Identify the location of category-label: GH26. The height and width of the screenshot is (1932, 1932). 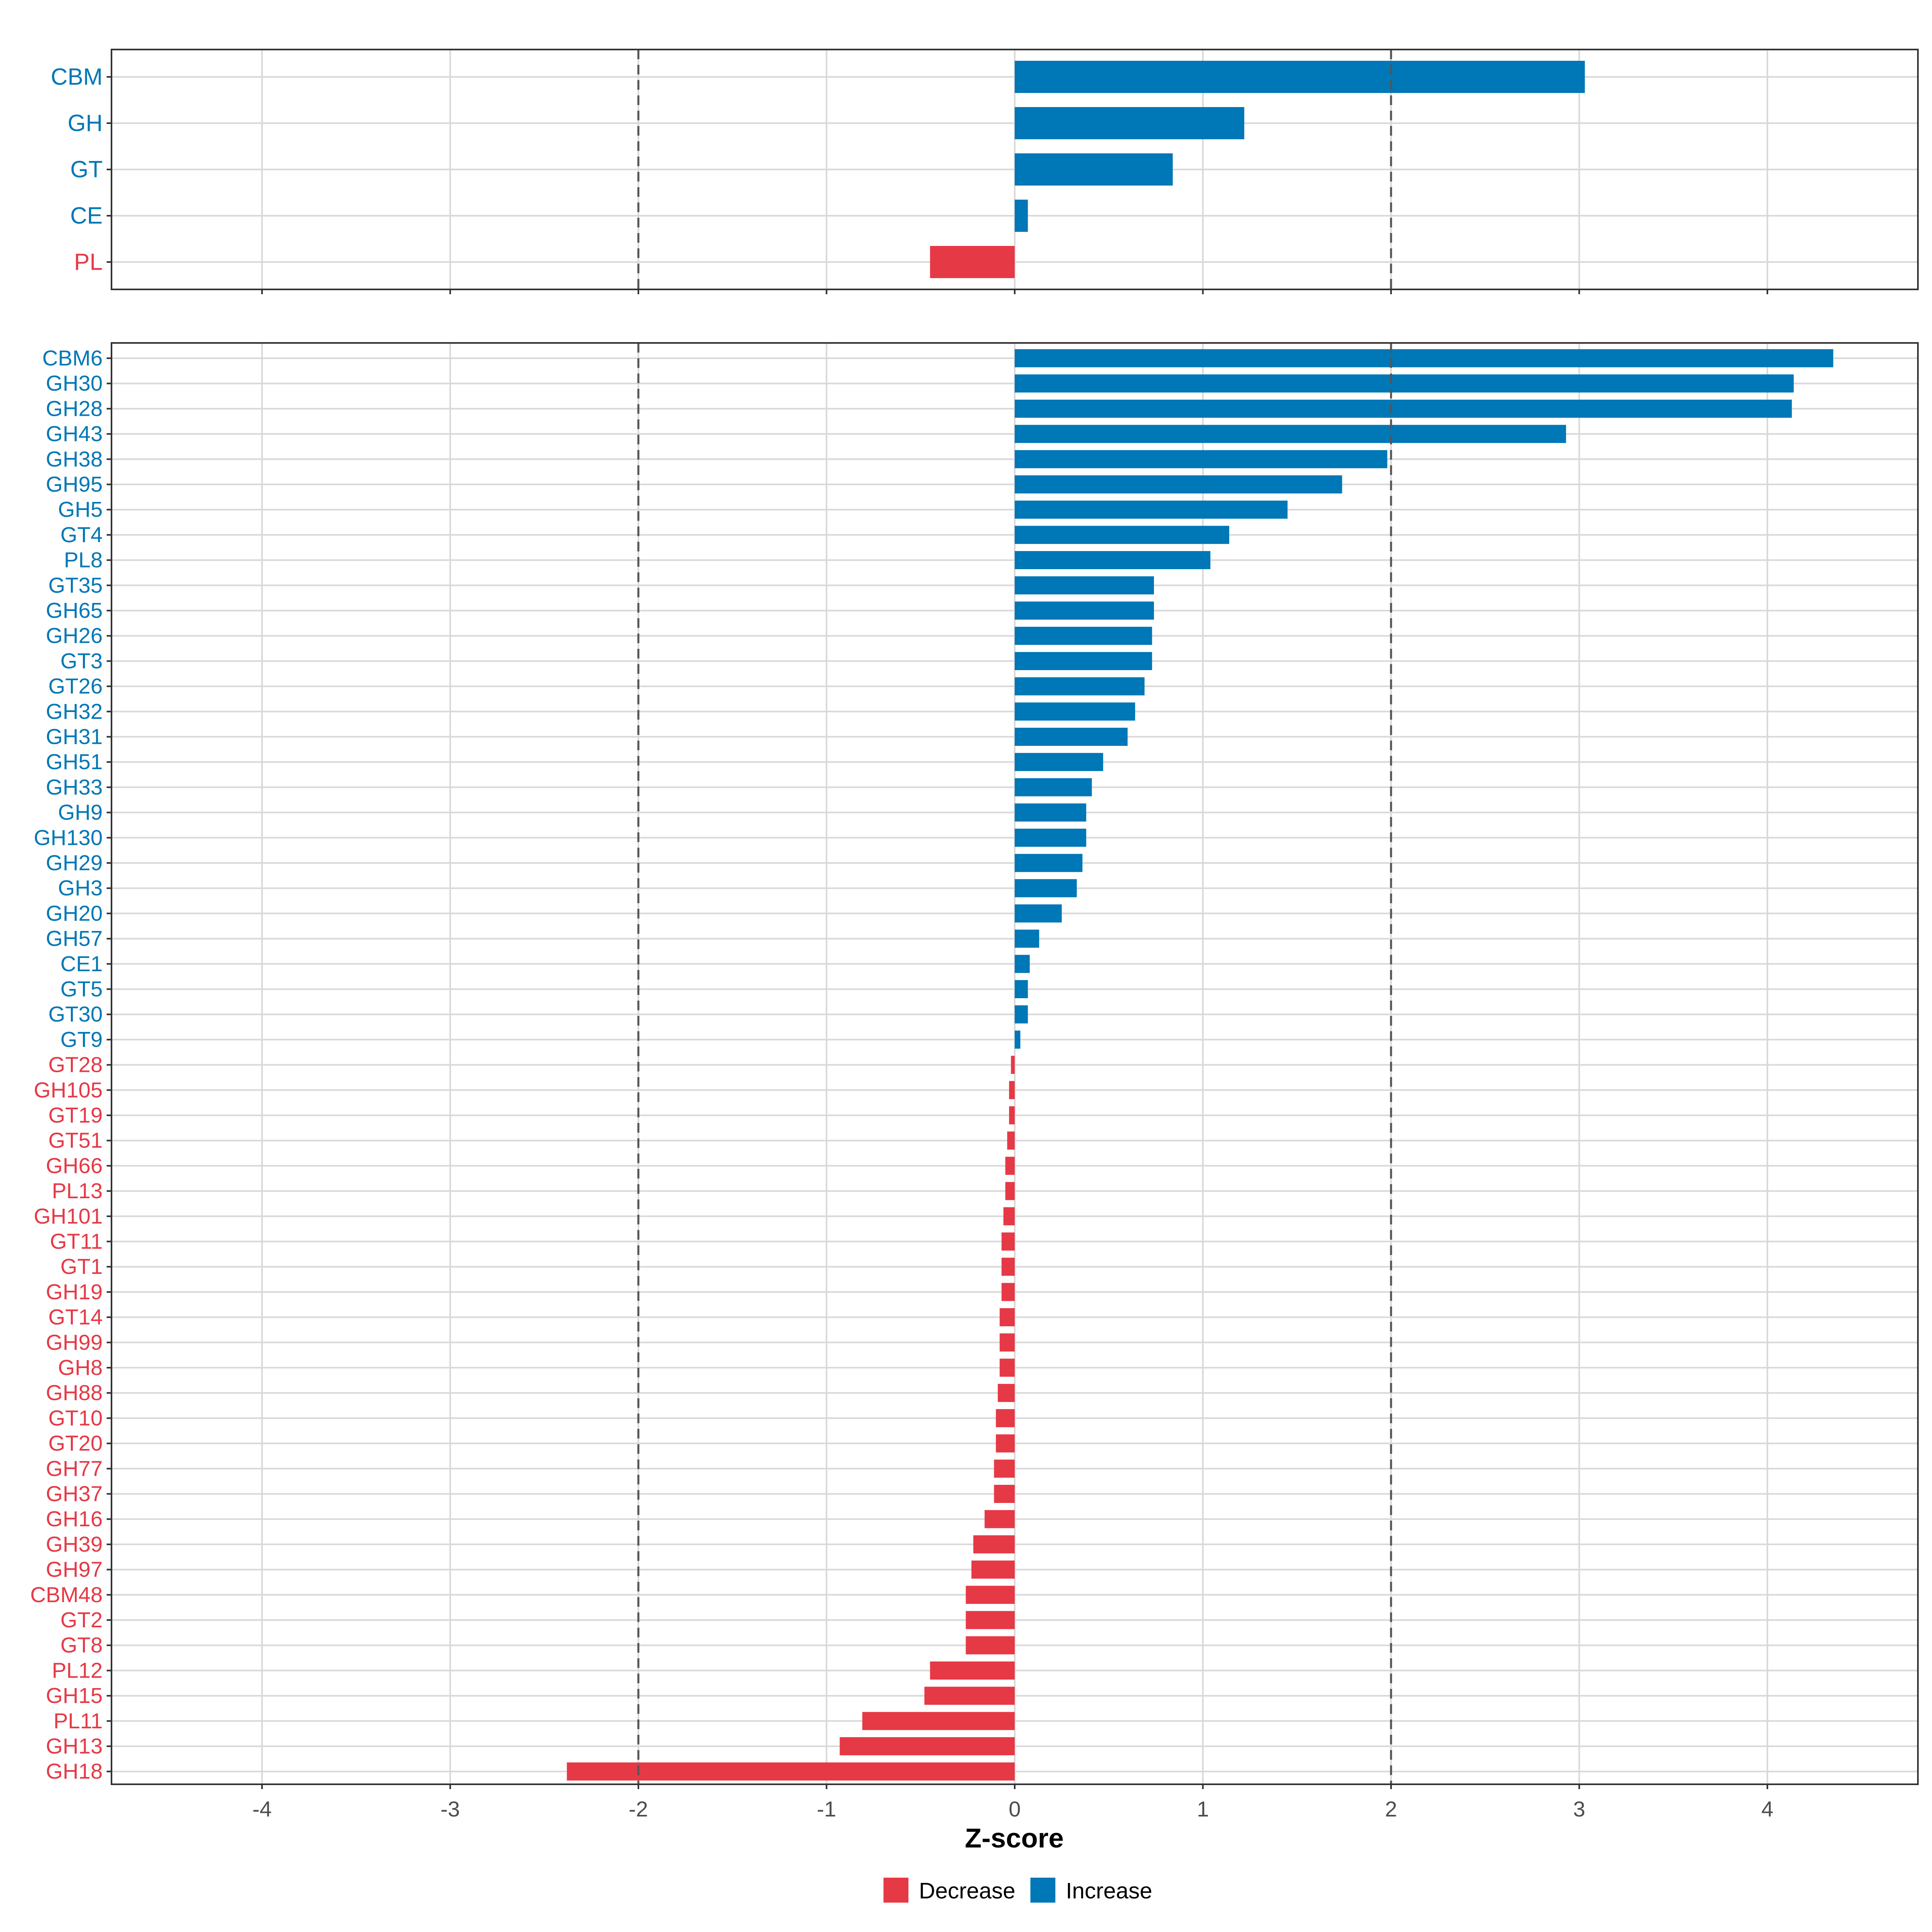
(74, 636).